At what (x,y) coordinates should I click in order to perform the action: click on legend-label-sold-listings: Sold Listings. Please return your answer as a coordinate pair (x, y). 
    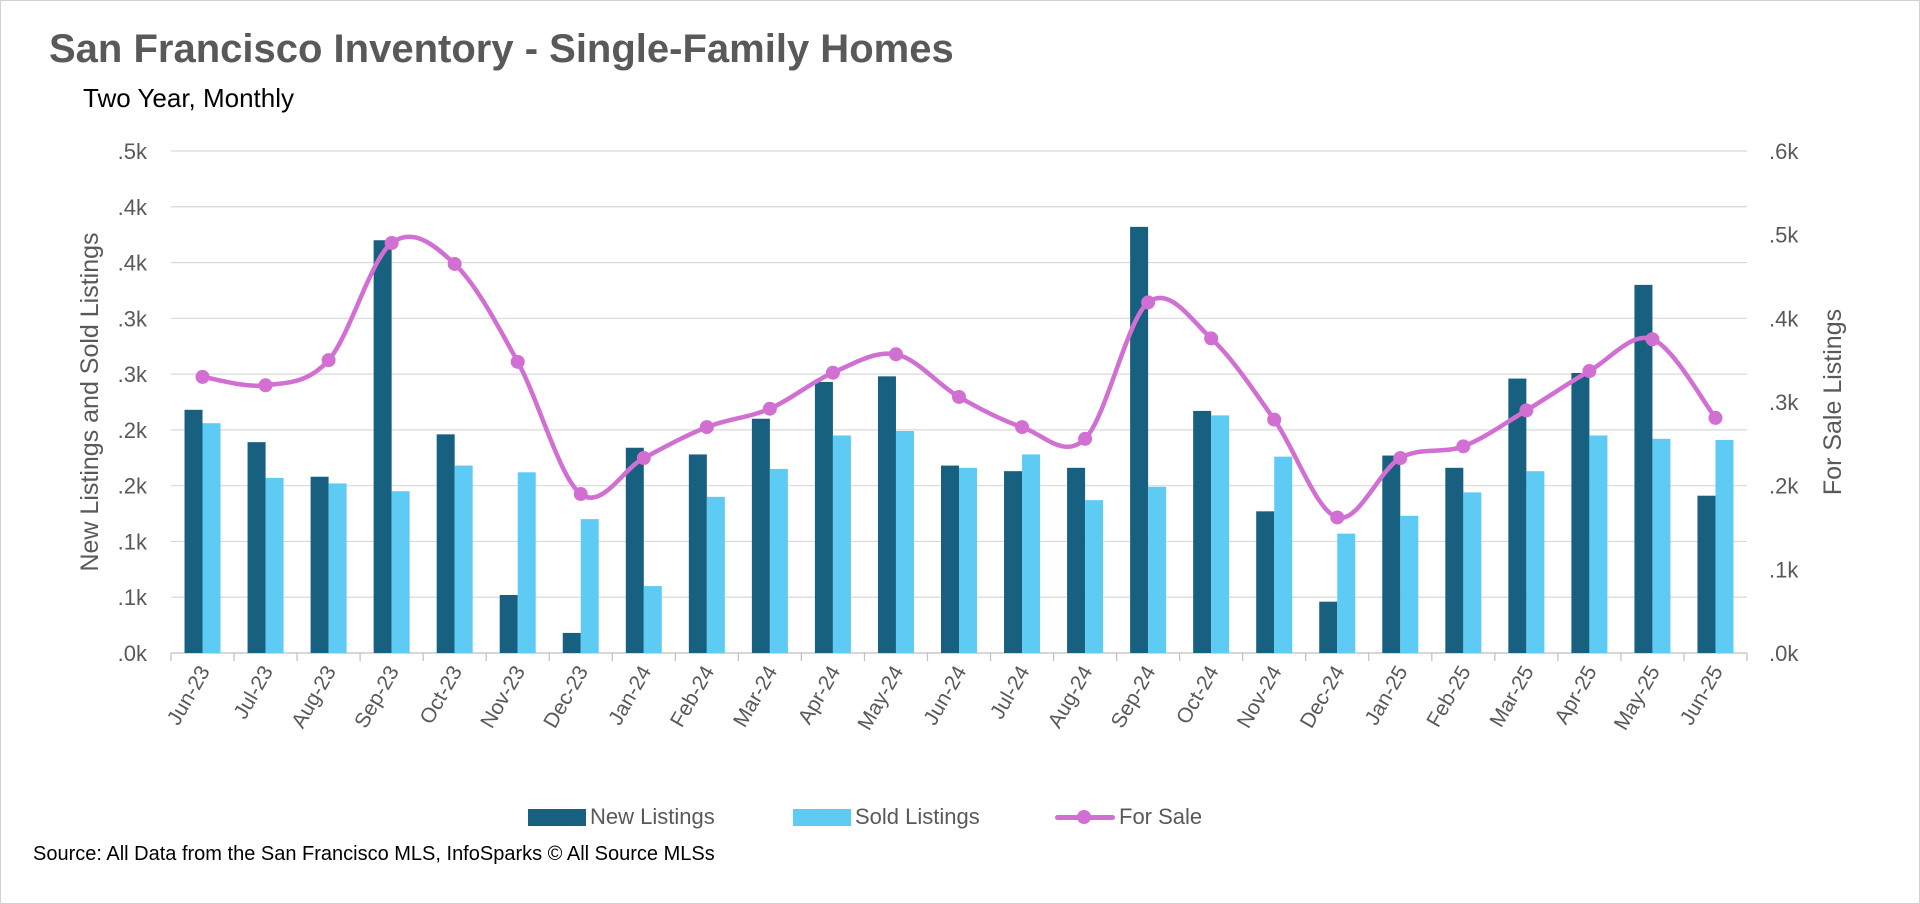
    Looking at the image, I should click on (917, 816).